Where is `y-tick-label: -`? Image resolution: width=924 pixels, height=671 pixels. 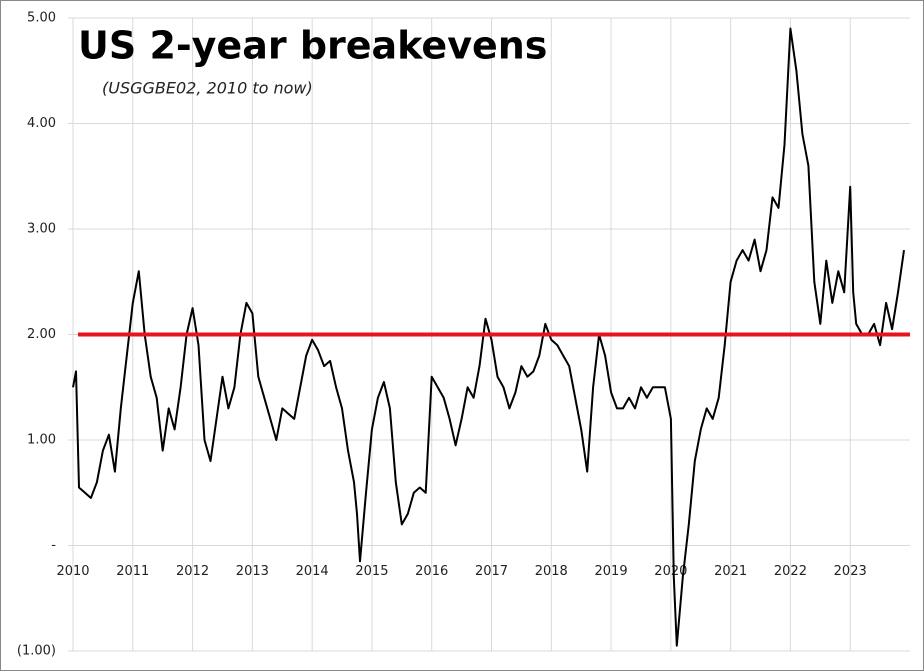
y-tick-label: - is located at coordinates (53, 545).